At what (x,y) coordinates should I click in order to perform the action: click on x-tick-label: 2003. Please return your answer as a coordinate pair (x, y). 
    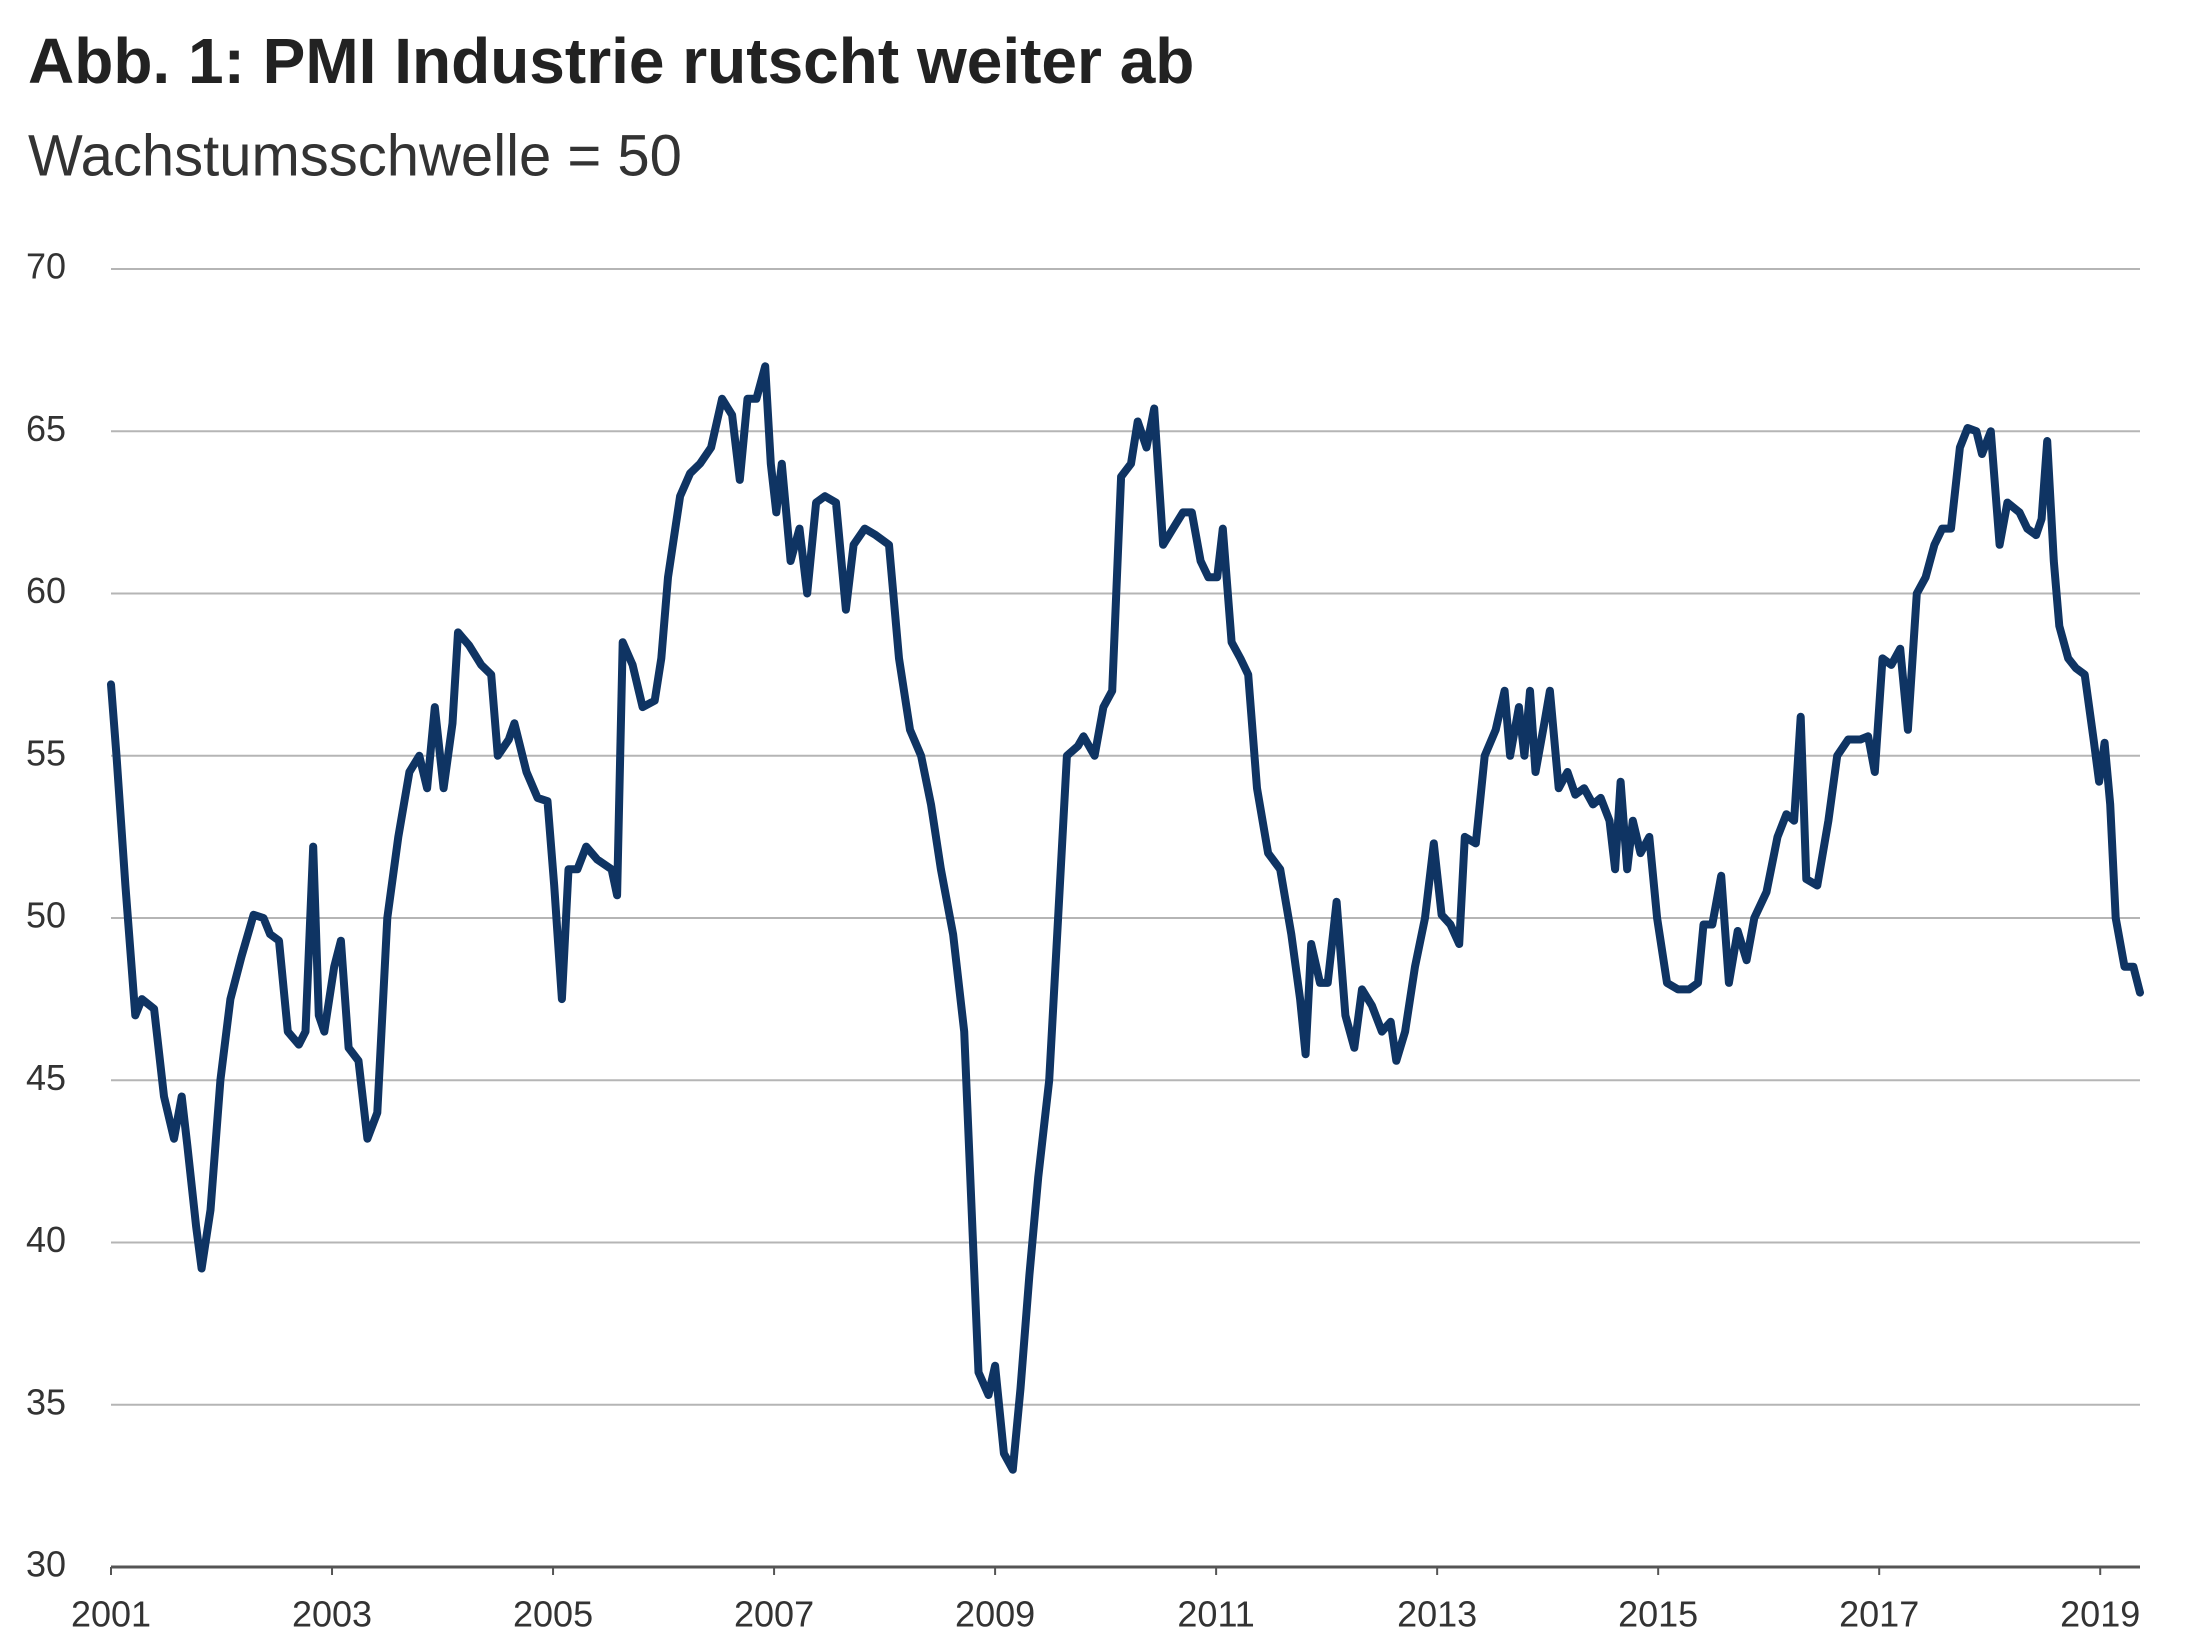
    Looking at the image, I should click on (332, 1614).